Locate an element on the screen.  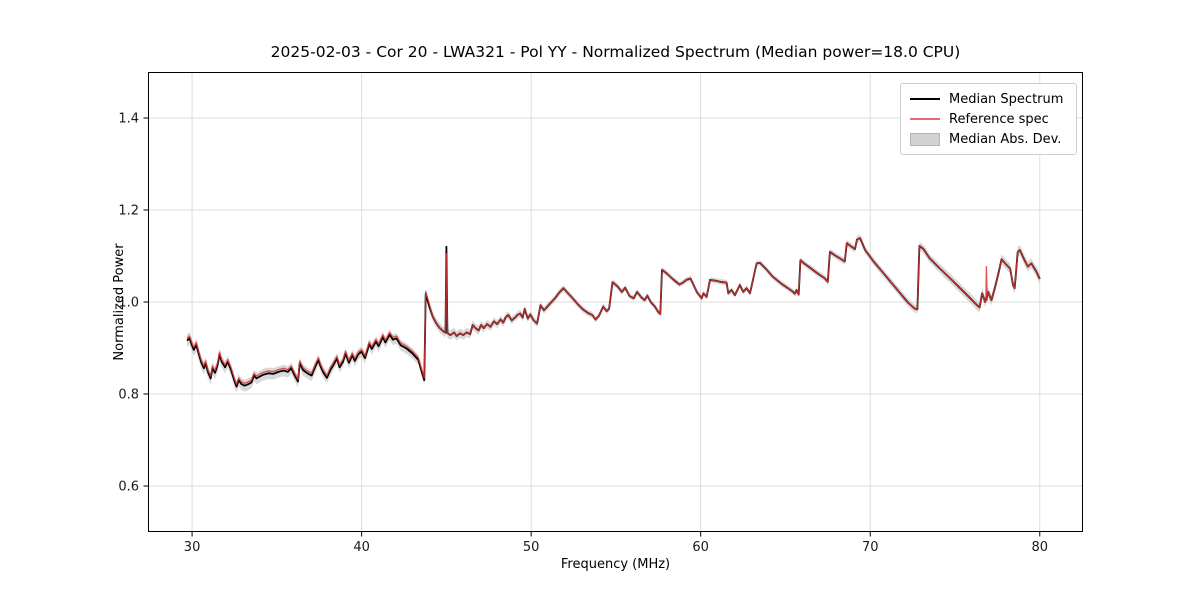
x-tick-label: 70 is located at coordinates (870, 547).